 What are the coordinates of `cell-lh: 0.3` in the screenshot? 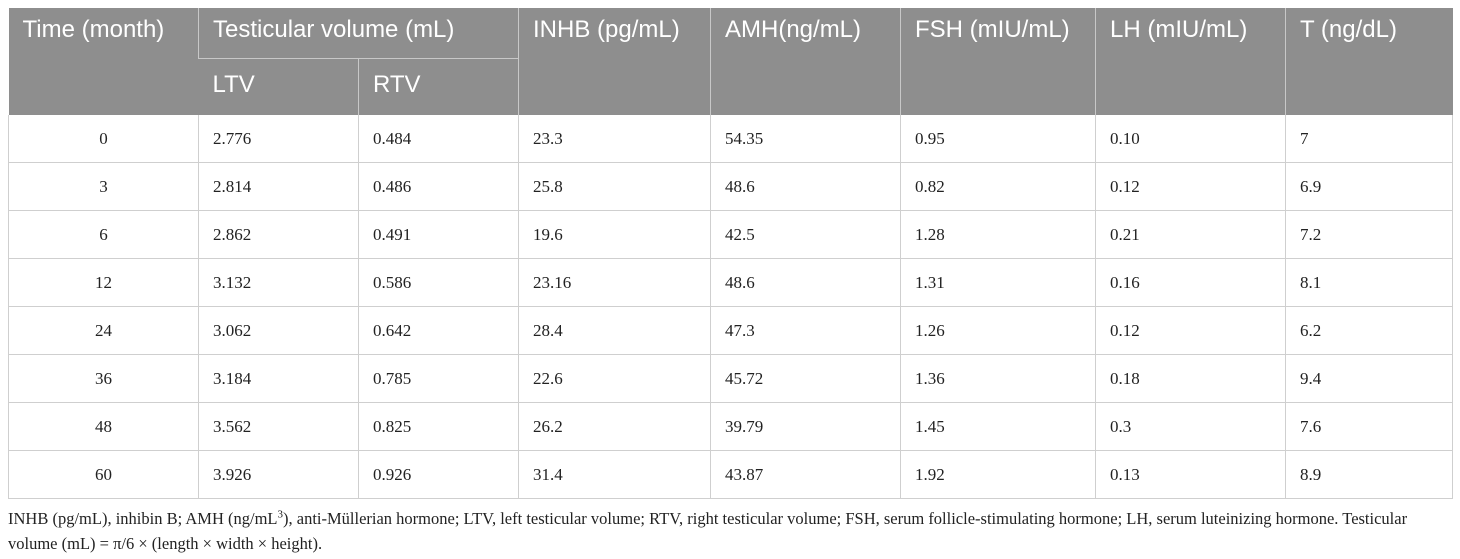 It's located at (1190, 426).